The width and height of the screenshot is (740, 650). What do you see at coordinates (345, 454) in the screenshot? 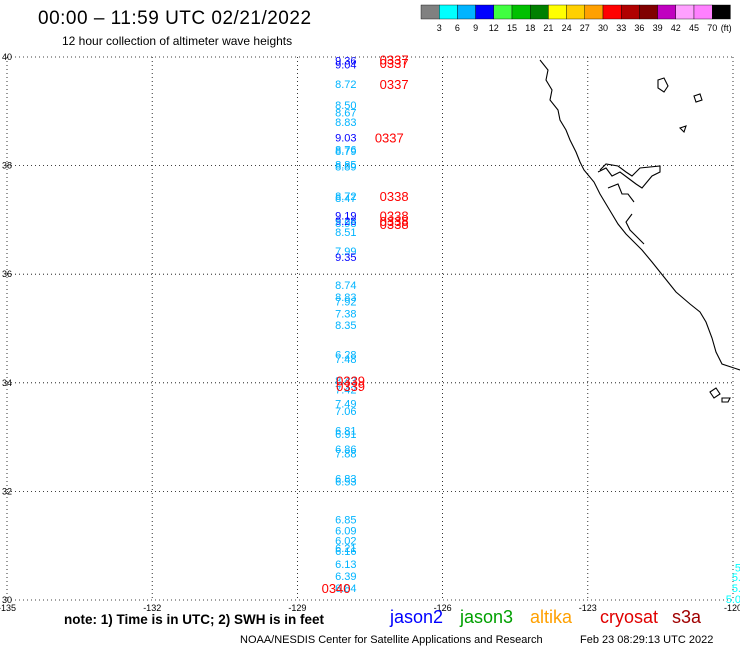
I see `swh-value: 7.88` at bounding box center [345, 454].